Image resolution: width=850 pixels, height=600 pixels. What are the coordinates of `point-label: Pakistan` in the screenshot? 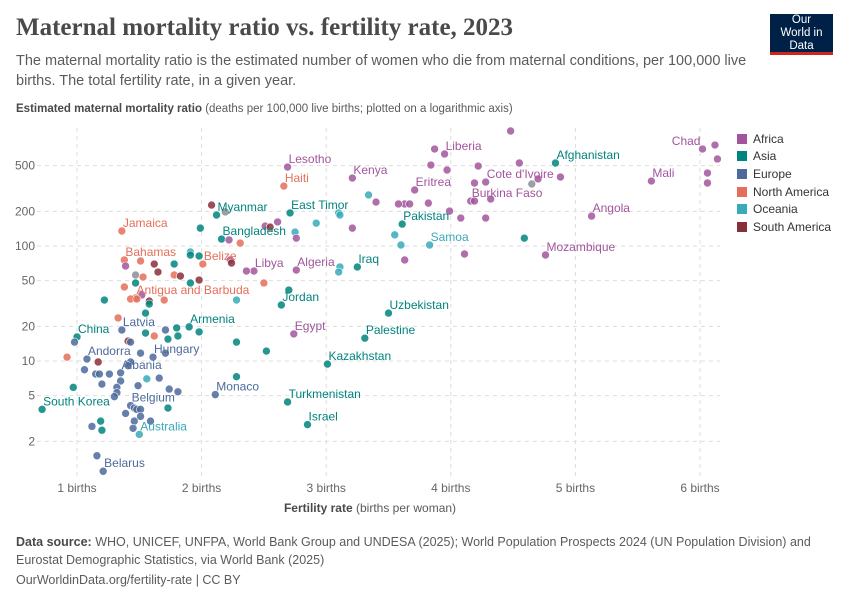 It's located at (426, 216).